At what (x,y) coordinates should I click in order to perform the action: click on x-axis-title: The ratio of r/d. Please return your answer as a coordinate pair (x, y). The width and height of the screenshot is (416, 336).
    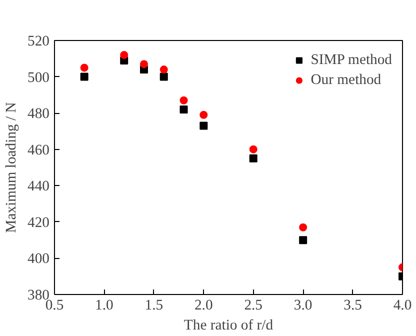
    Looking at the image, I should click on (229, 326).